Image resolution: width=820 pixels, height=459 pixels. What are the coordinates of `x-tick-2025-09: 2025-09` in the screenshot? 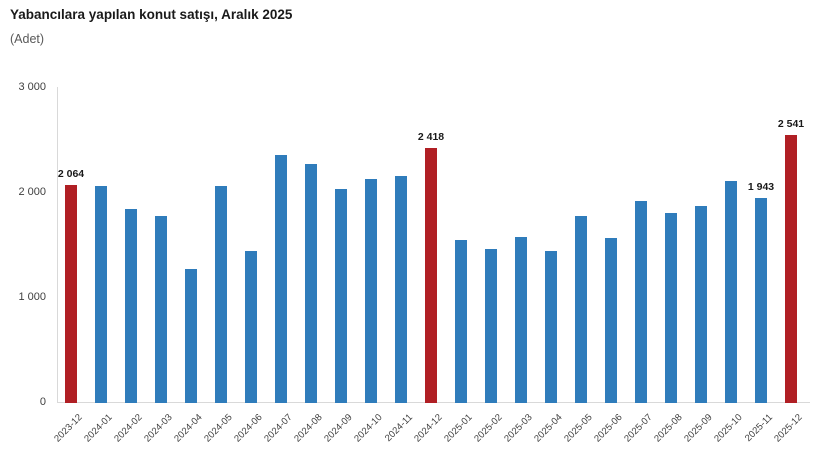 It's located at (698, 428).